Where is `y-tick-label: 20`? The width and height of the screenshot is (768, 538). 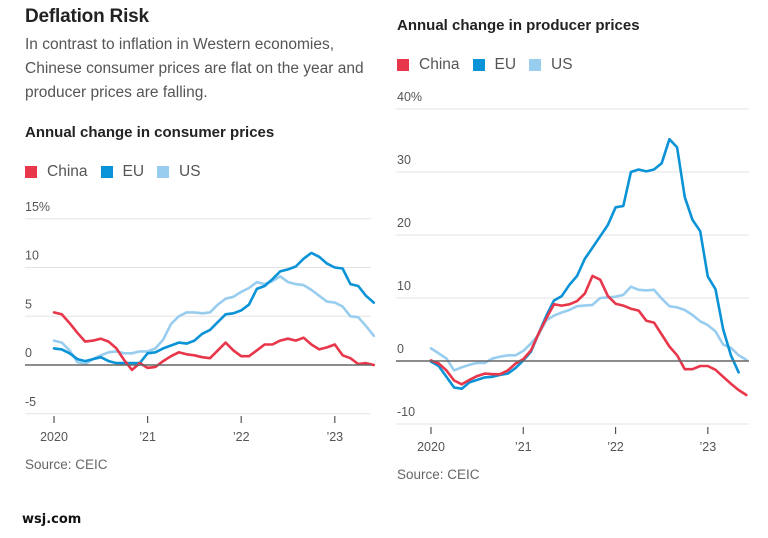 y-tick-label: 20 is located at coordinates (404, 223).